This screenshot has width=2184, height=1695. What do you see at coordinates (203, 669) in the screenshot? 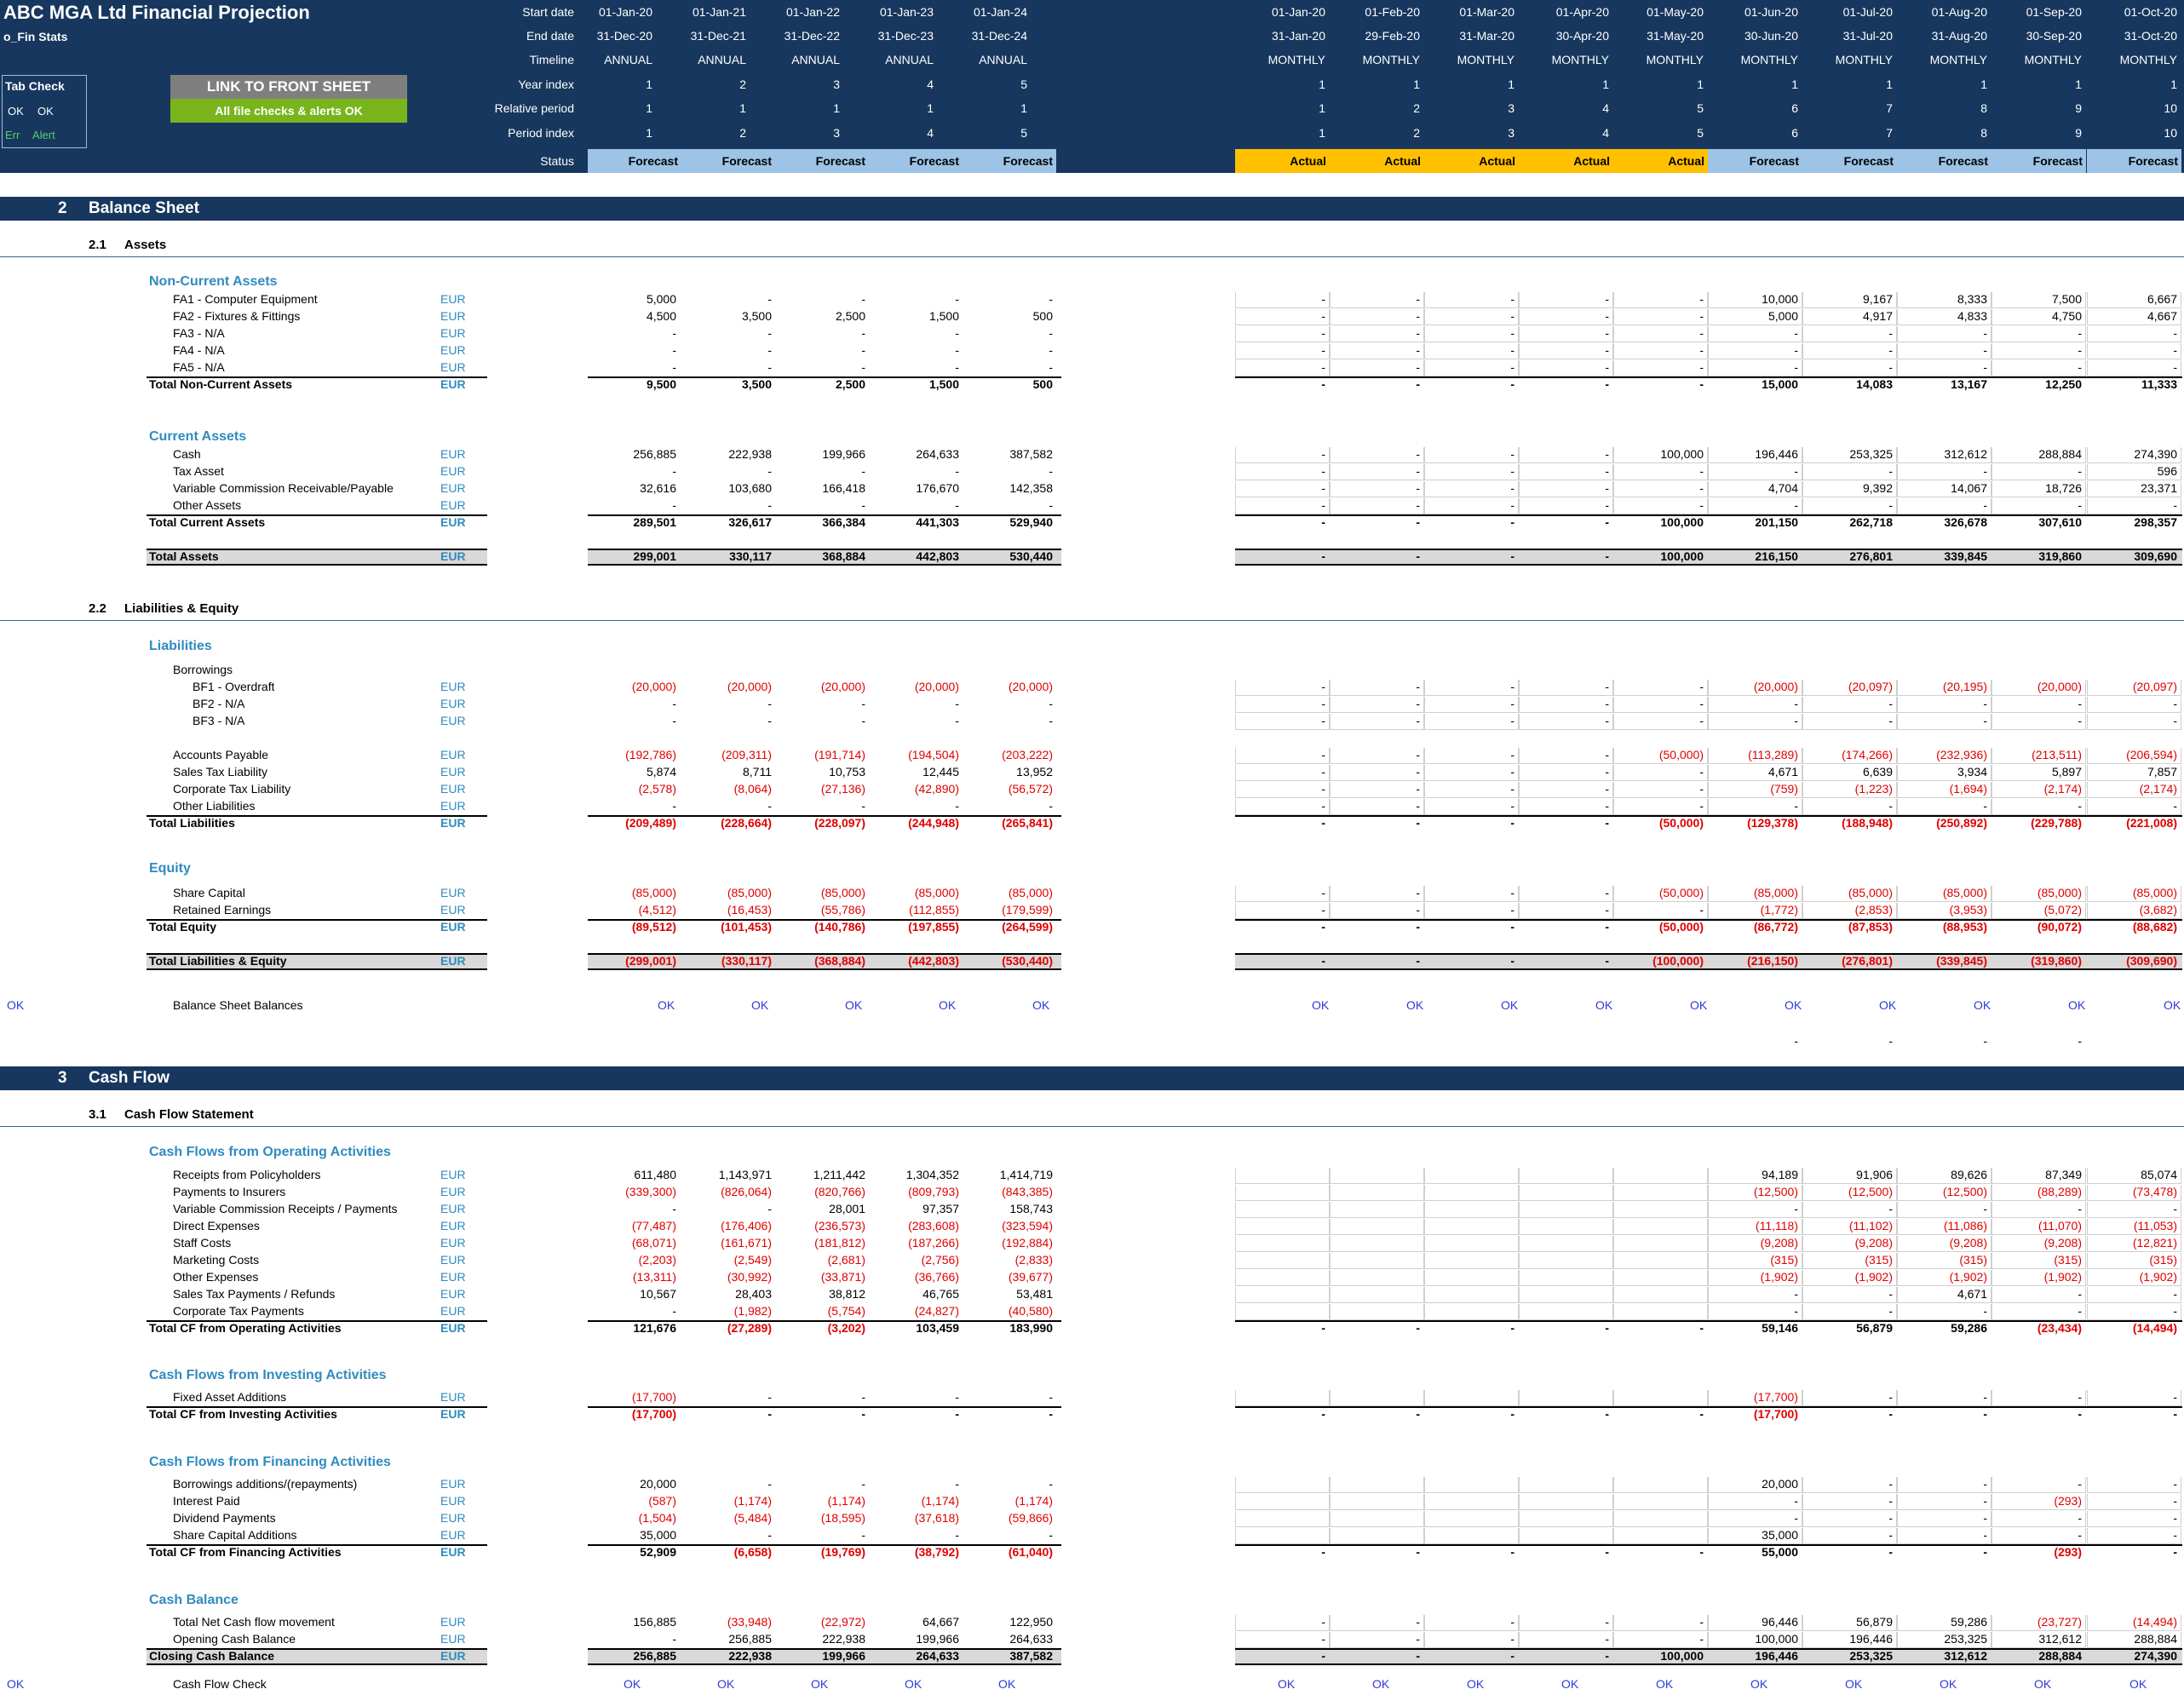
I see `row-label: Borrowings` at bounding box center [203, 669].